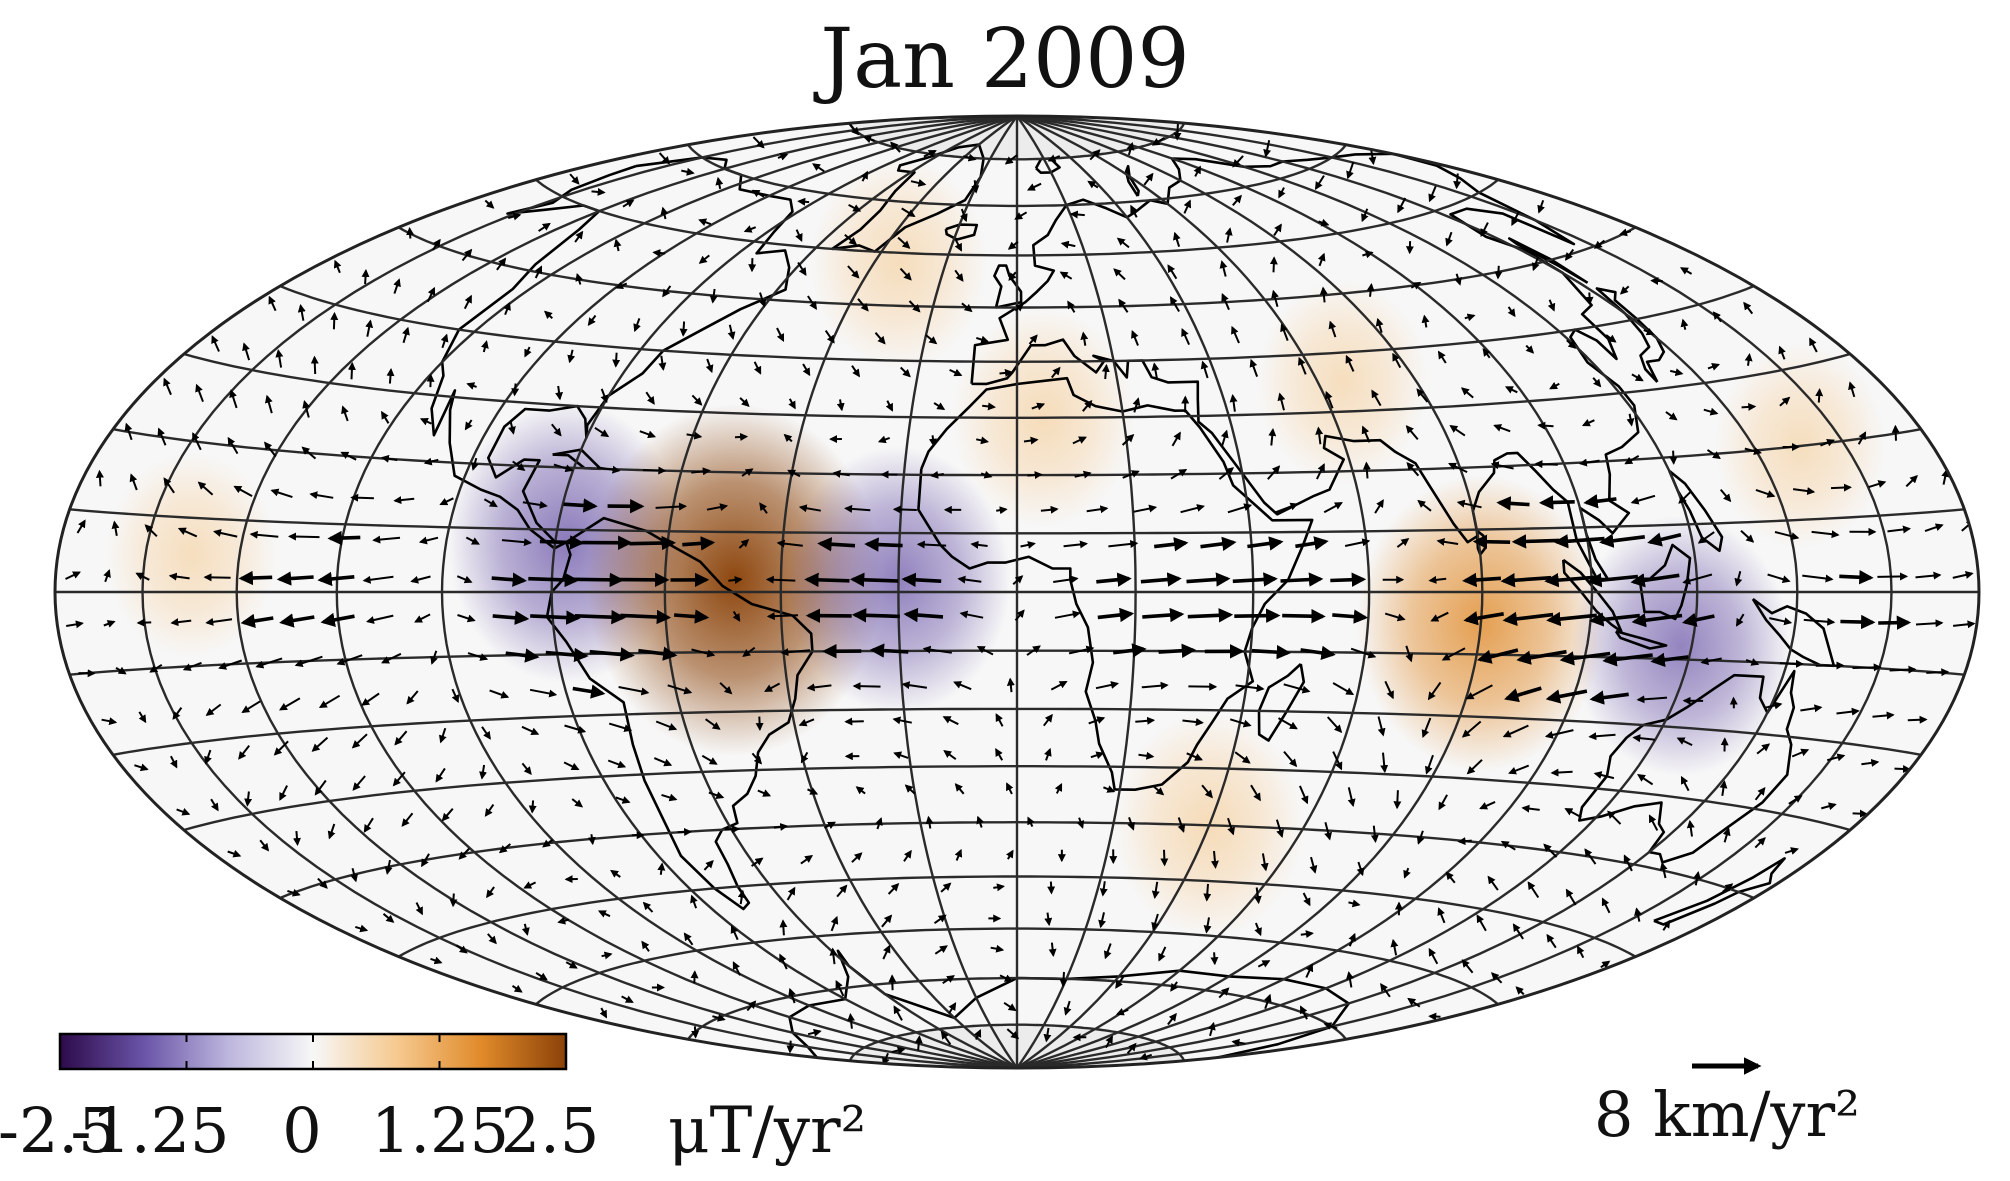 This screenshot has height=1181, width=2010. I want to click on parallel, so click(1017, 966).